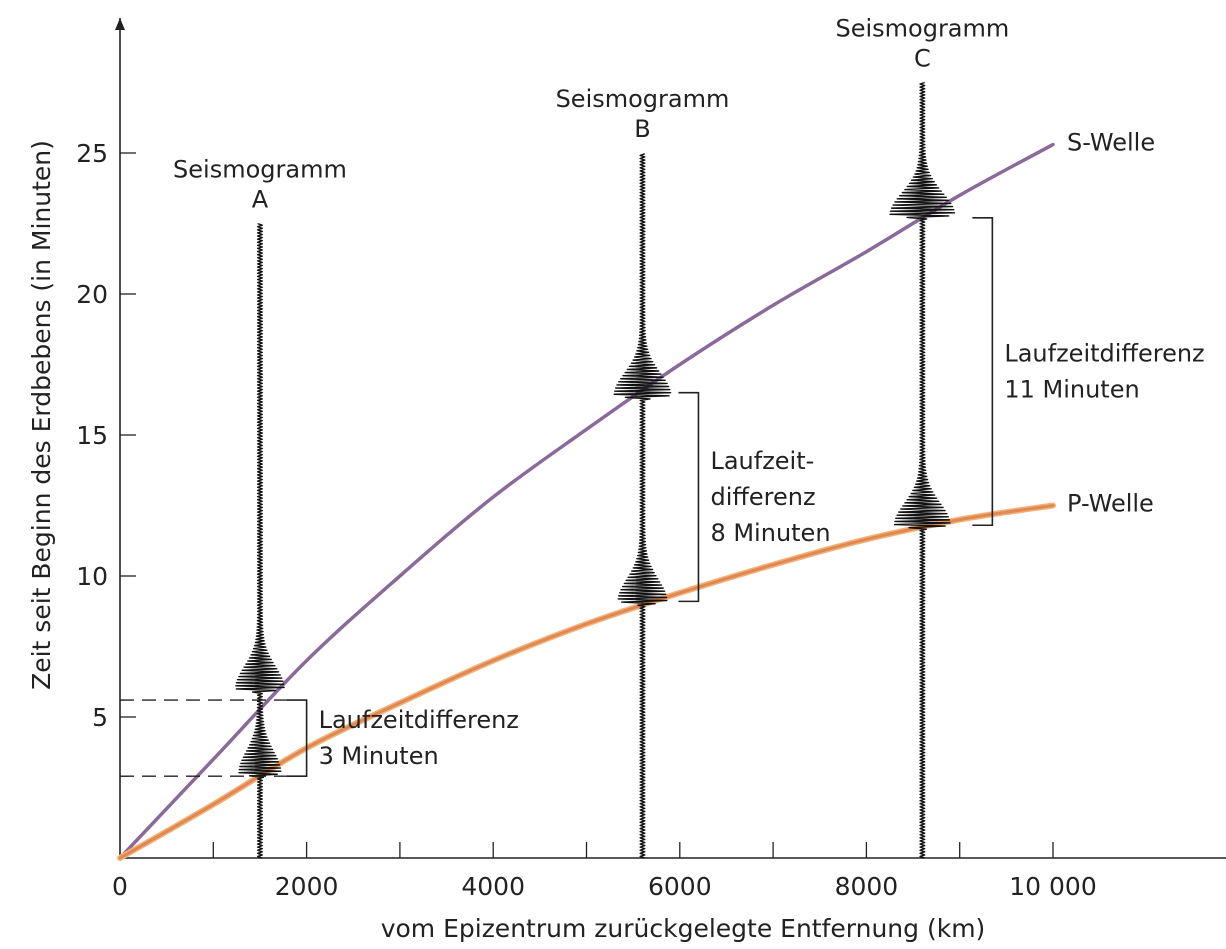  What do you see at coordinates (92, 153) in the screenshot?
I see `y-tick-label: 25` at bounding box center [92, 153].